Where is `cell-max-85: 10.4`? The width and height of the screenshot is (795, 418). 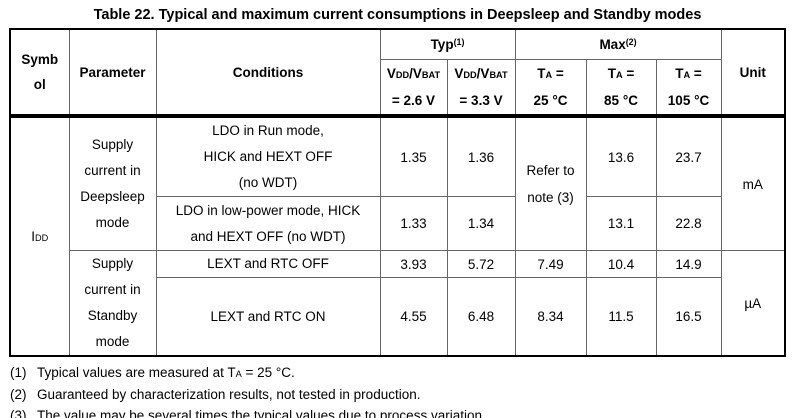 cell-max-85: 10.4 is located at coordinates (621, 264).